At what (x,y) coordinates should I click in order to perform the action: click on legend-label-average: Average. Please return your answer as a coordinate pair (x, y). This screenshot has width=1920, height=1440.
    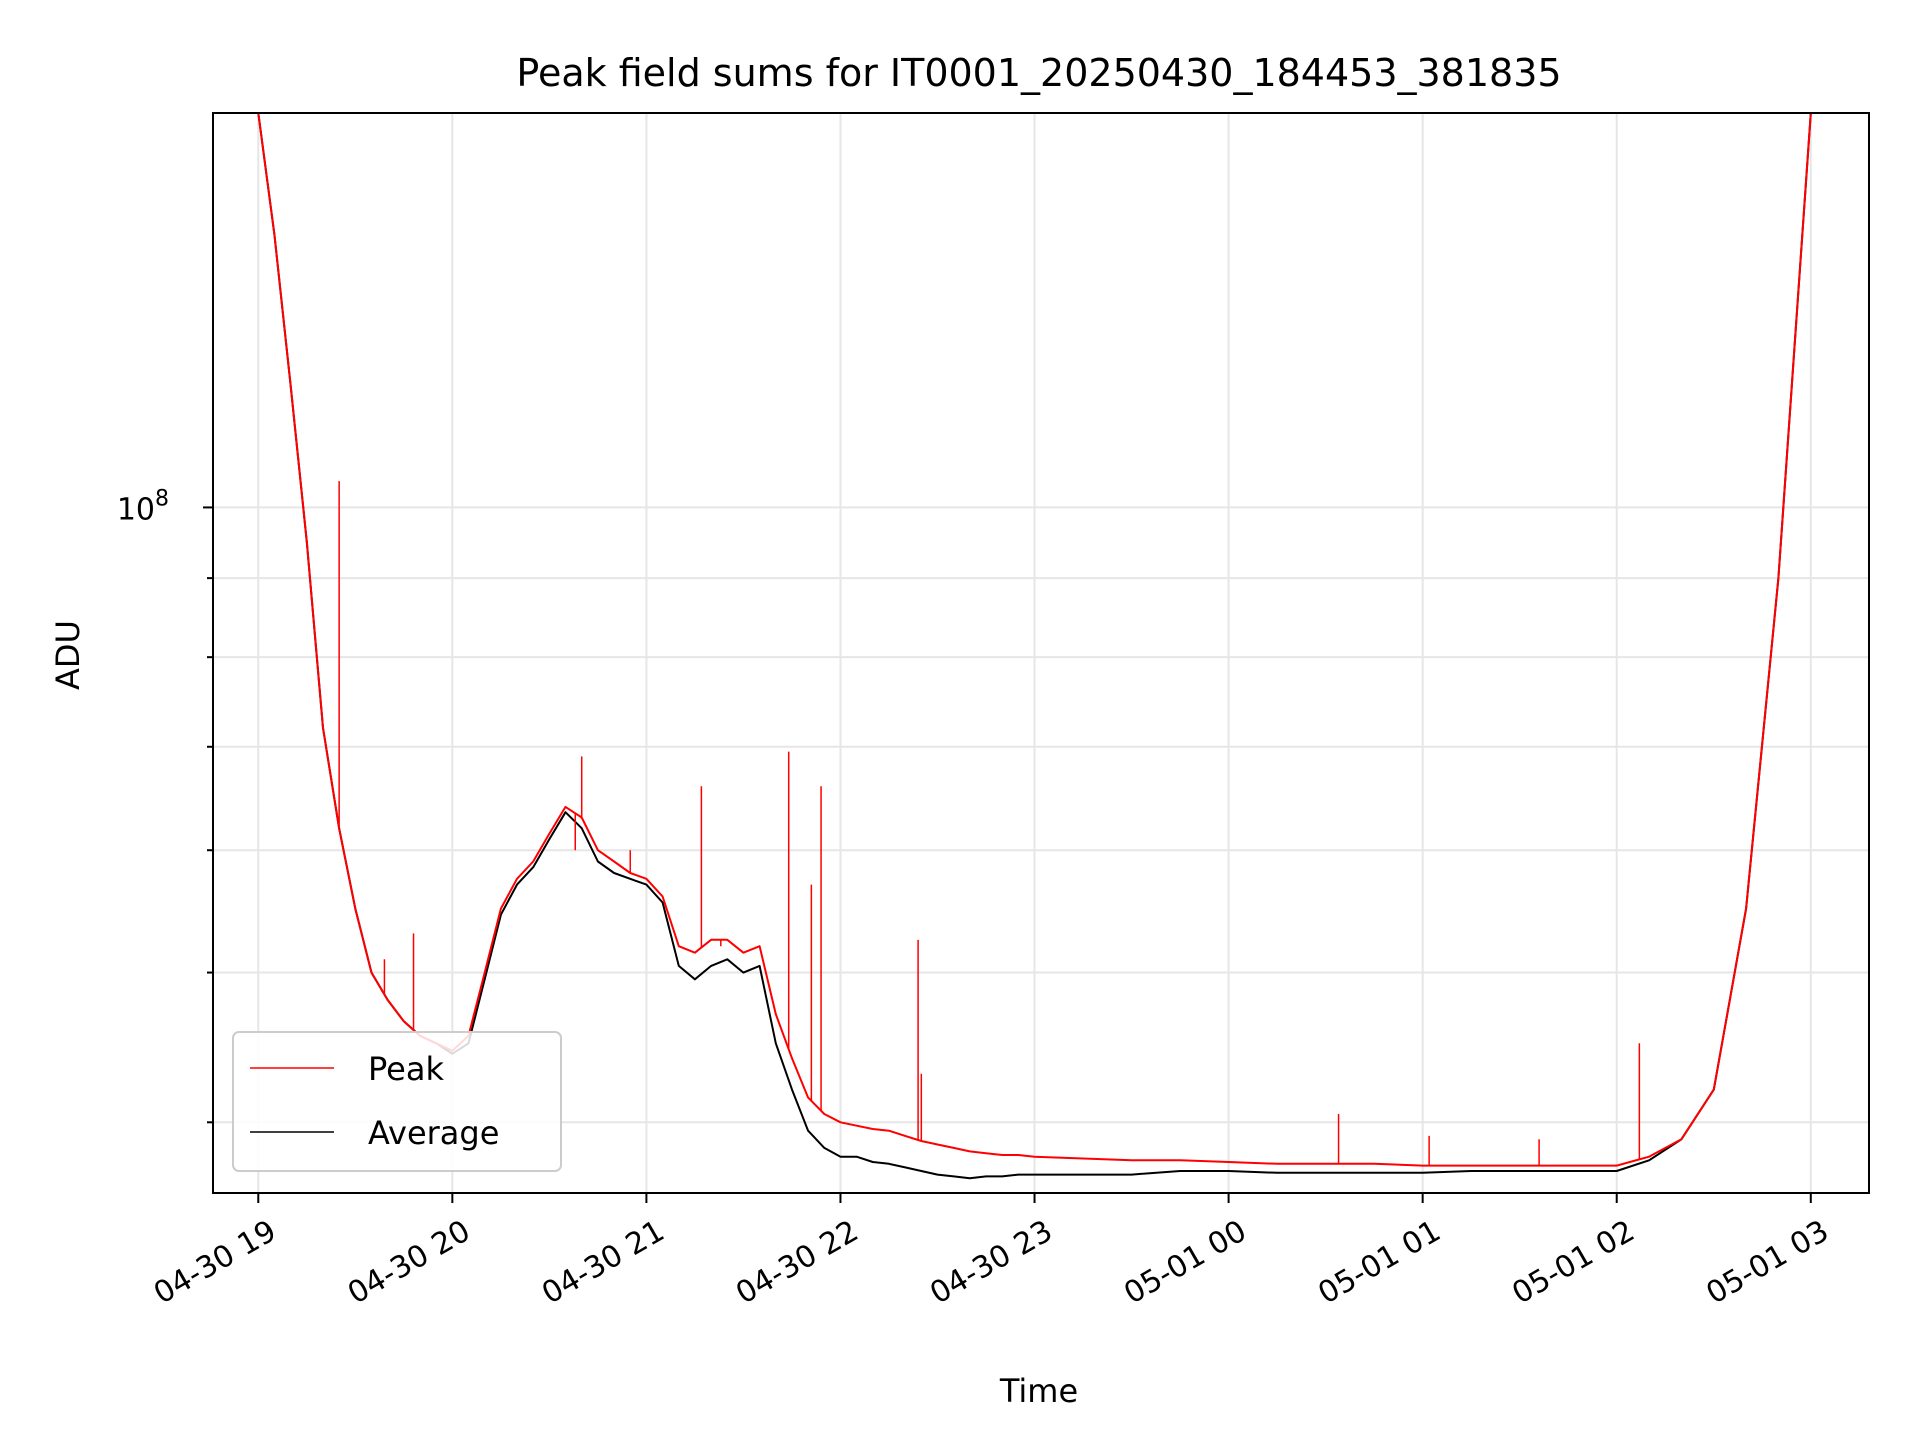
    Looking at the image, I should click on (433, 1133).